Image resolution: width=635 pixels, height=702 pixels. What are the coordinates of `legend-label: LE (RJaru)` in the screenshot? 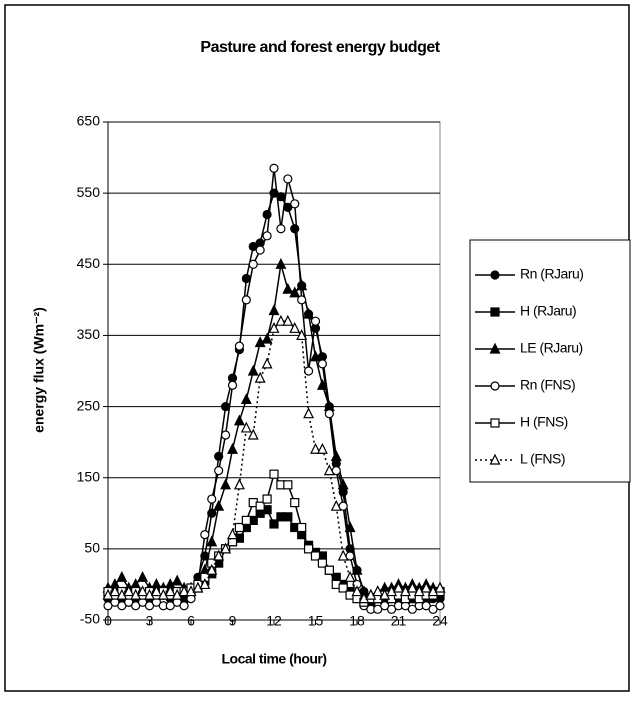 It's located at (551, 348).